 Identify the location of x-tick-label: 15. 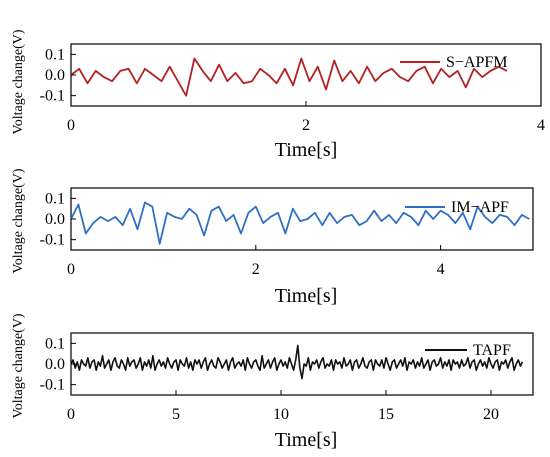
(386, 414).